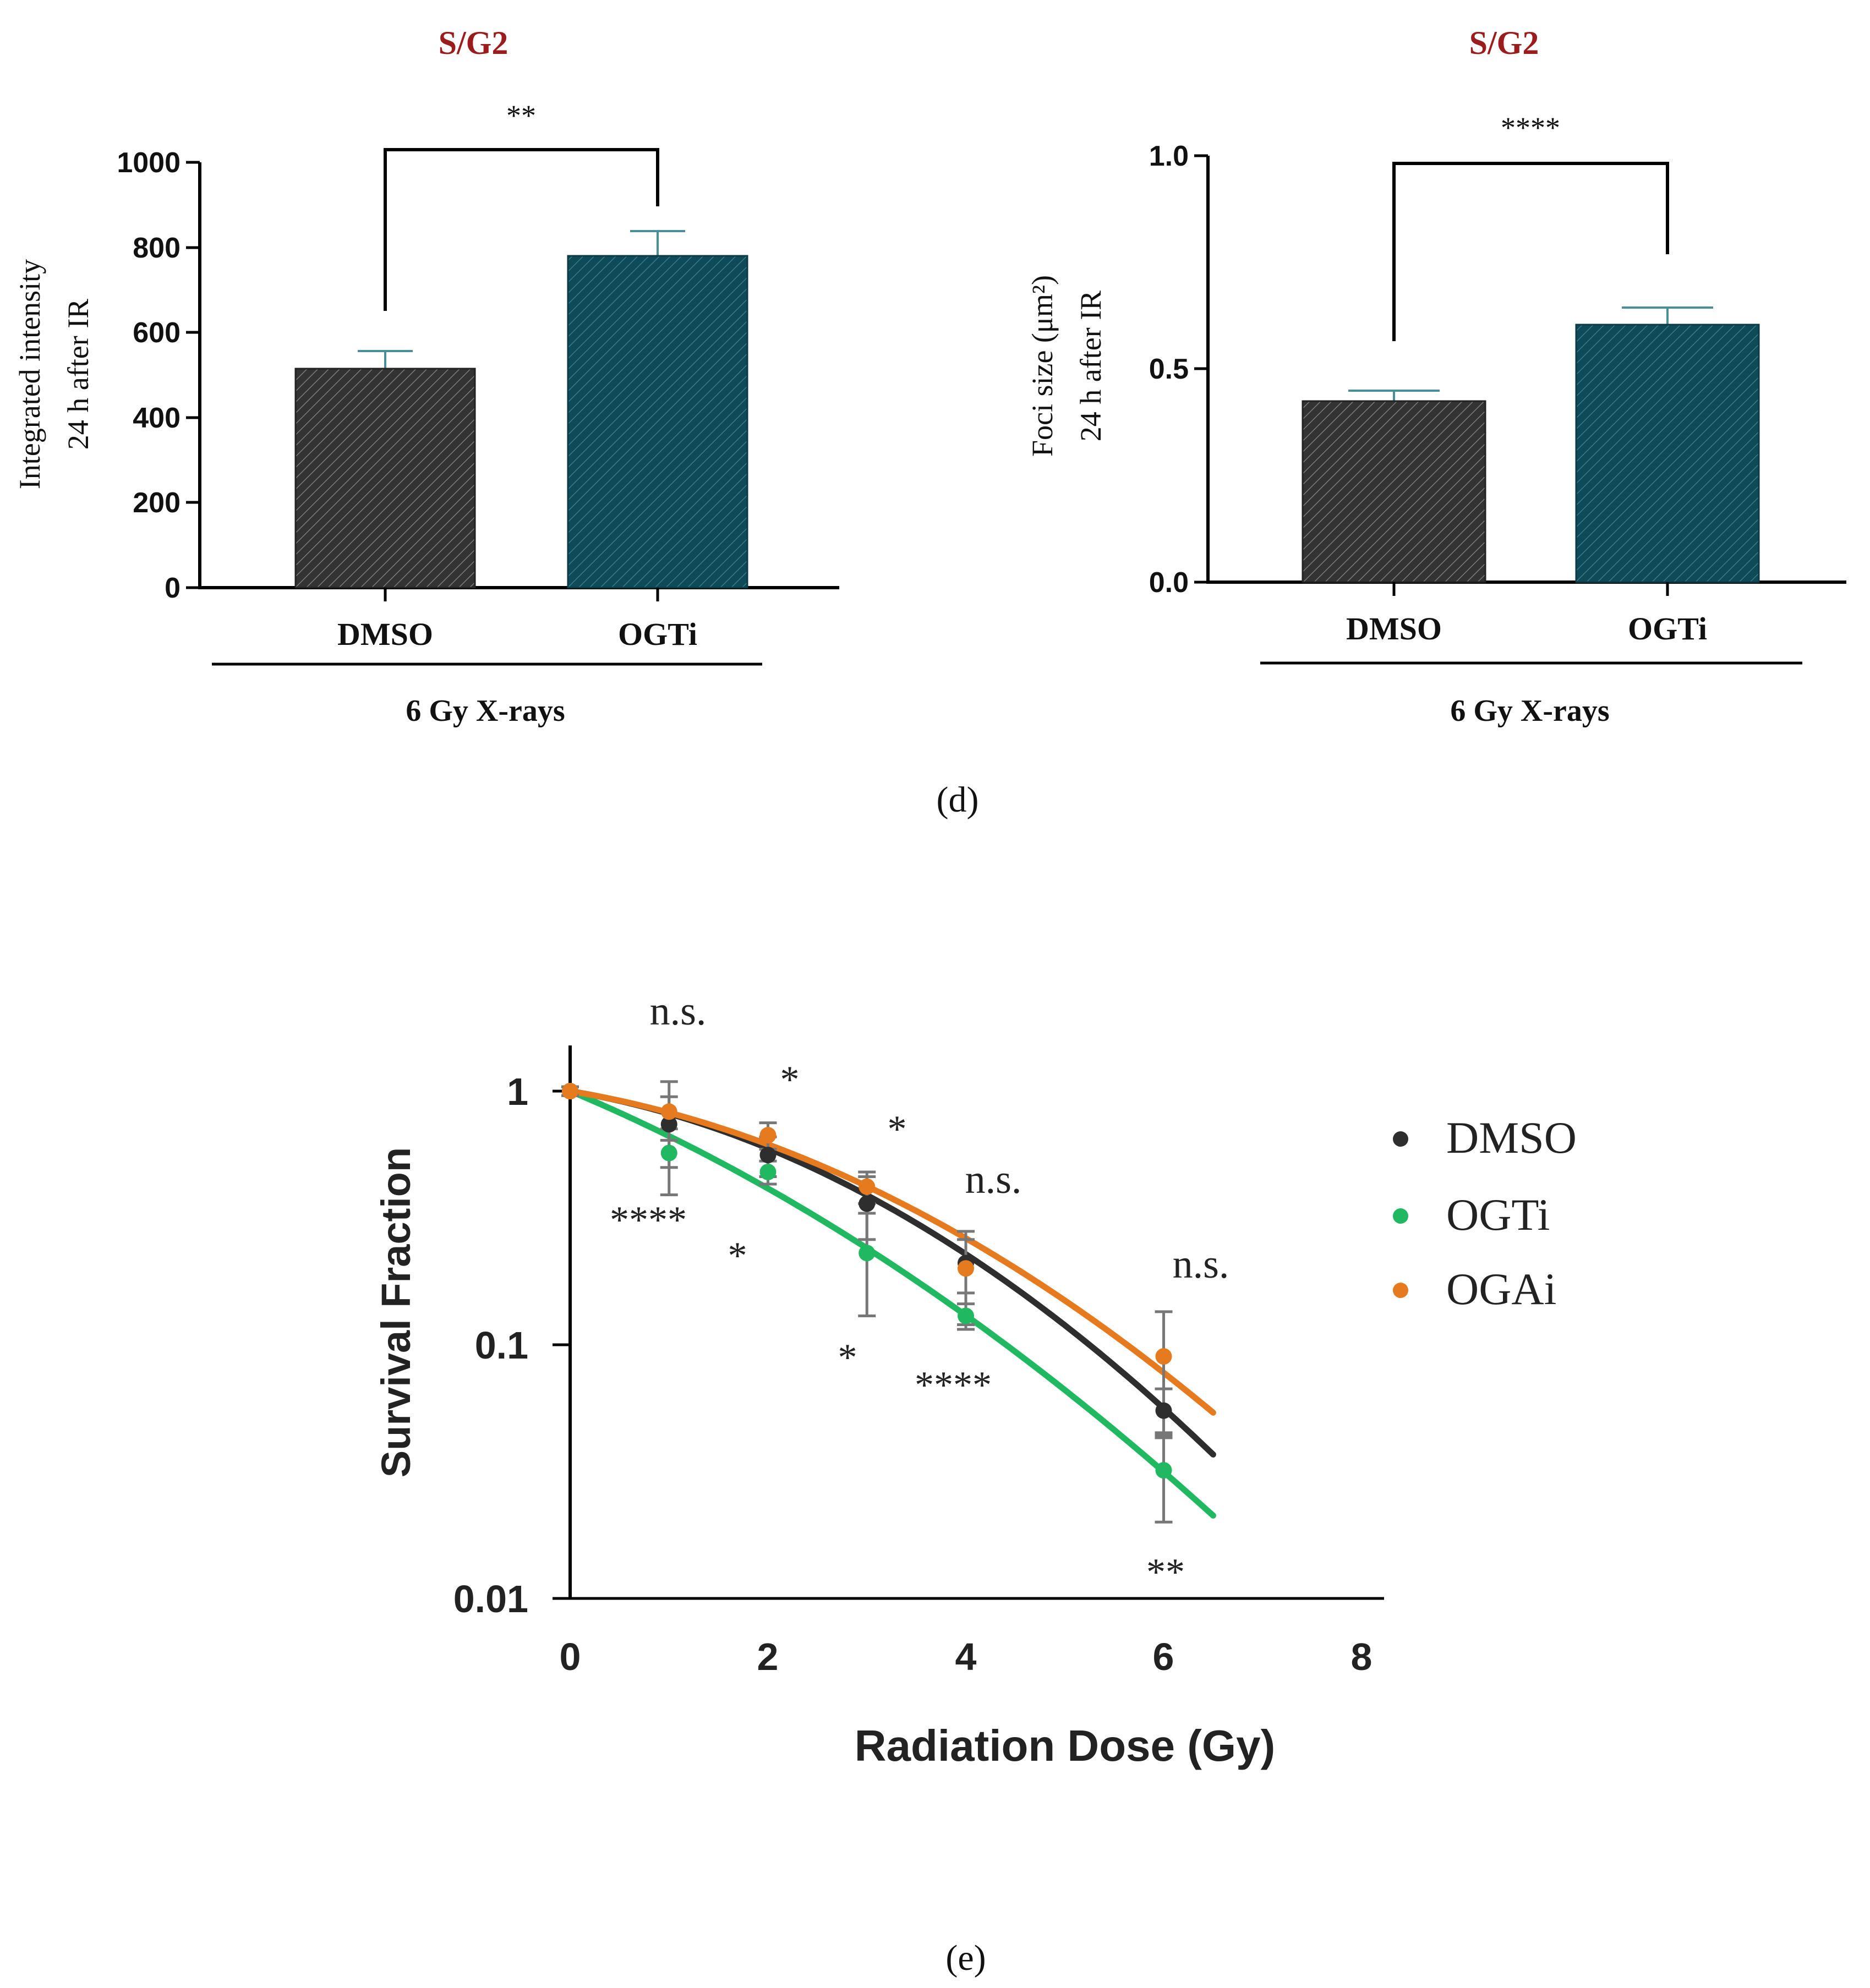  Describe the element at coordinates (1501, 1289) in the screenshot. I see `legend-label-ogai: OGAi` at that location.